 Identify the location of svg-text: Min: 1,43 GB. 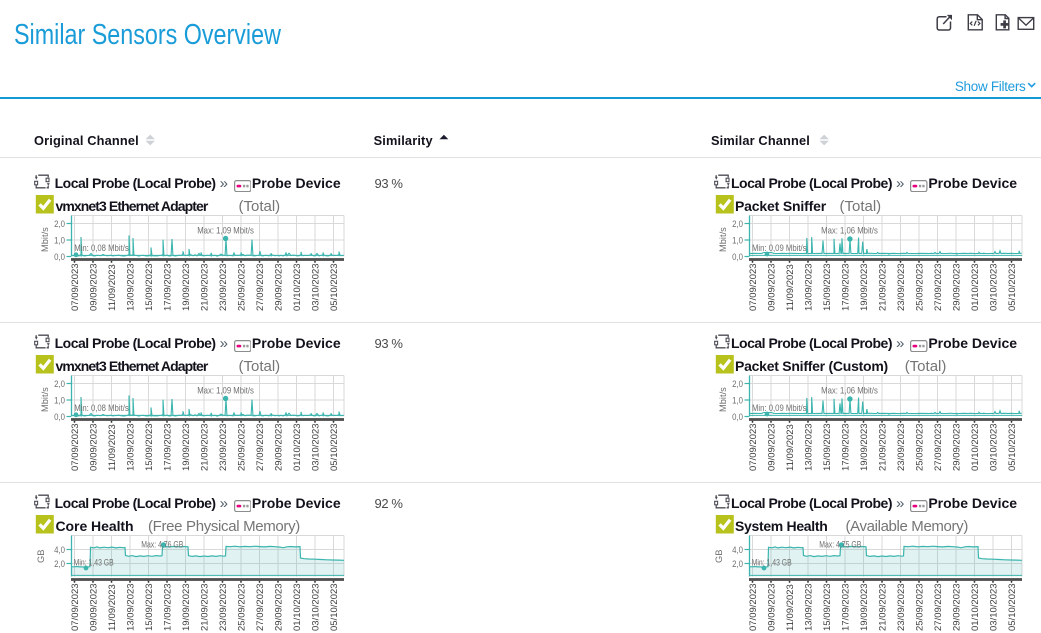
(94, 563).